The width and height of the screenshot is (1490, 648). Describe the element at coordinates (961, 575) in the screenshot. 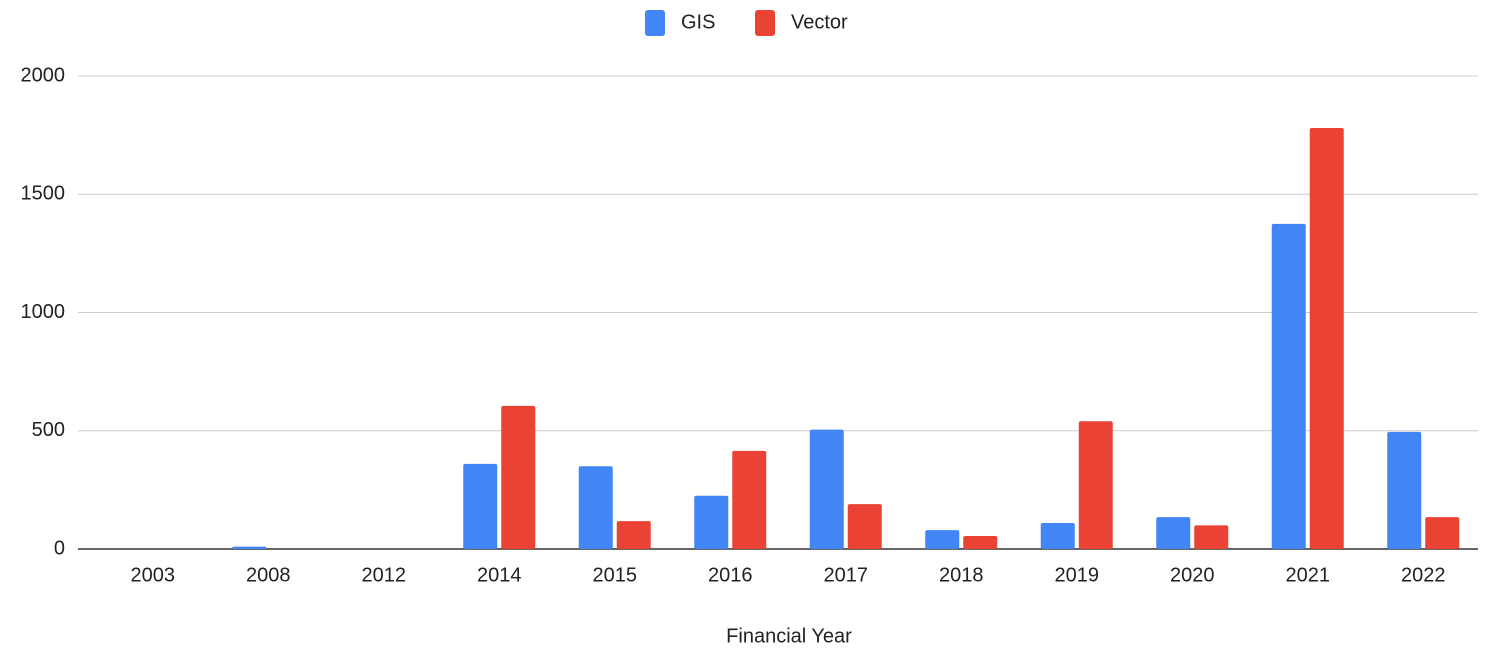

I see `x-tick-label: 2018` at that location.